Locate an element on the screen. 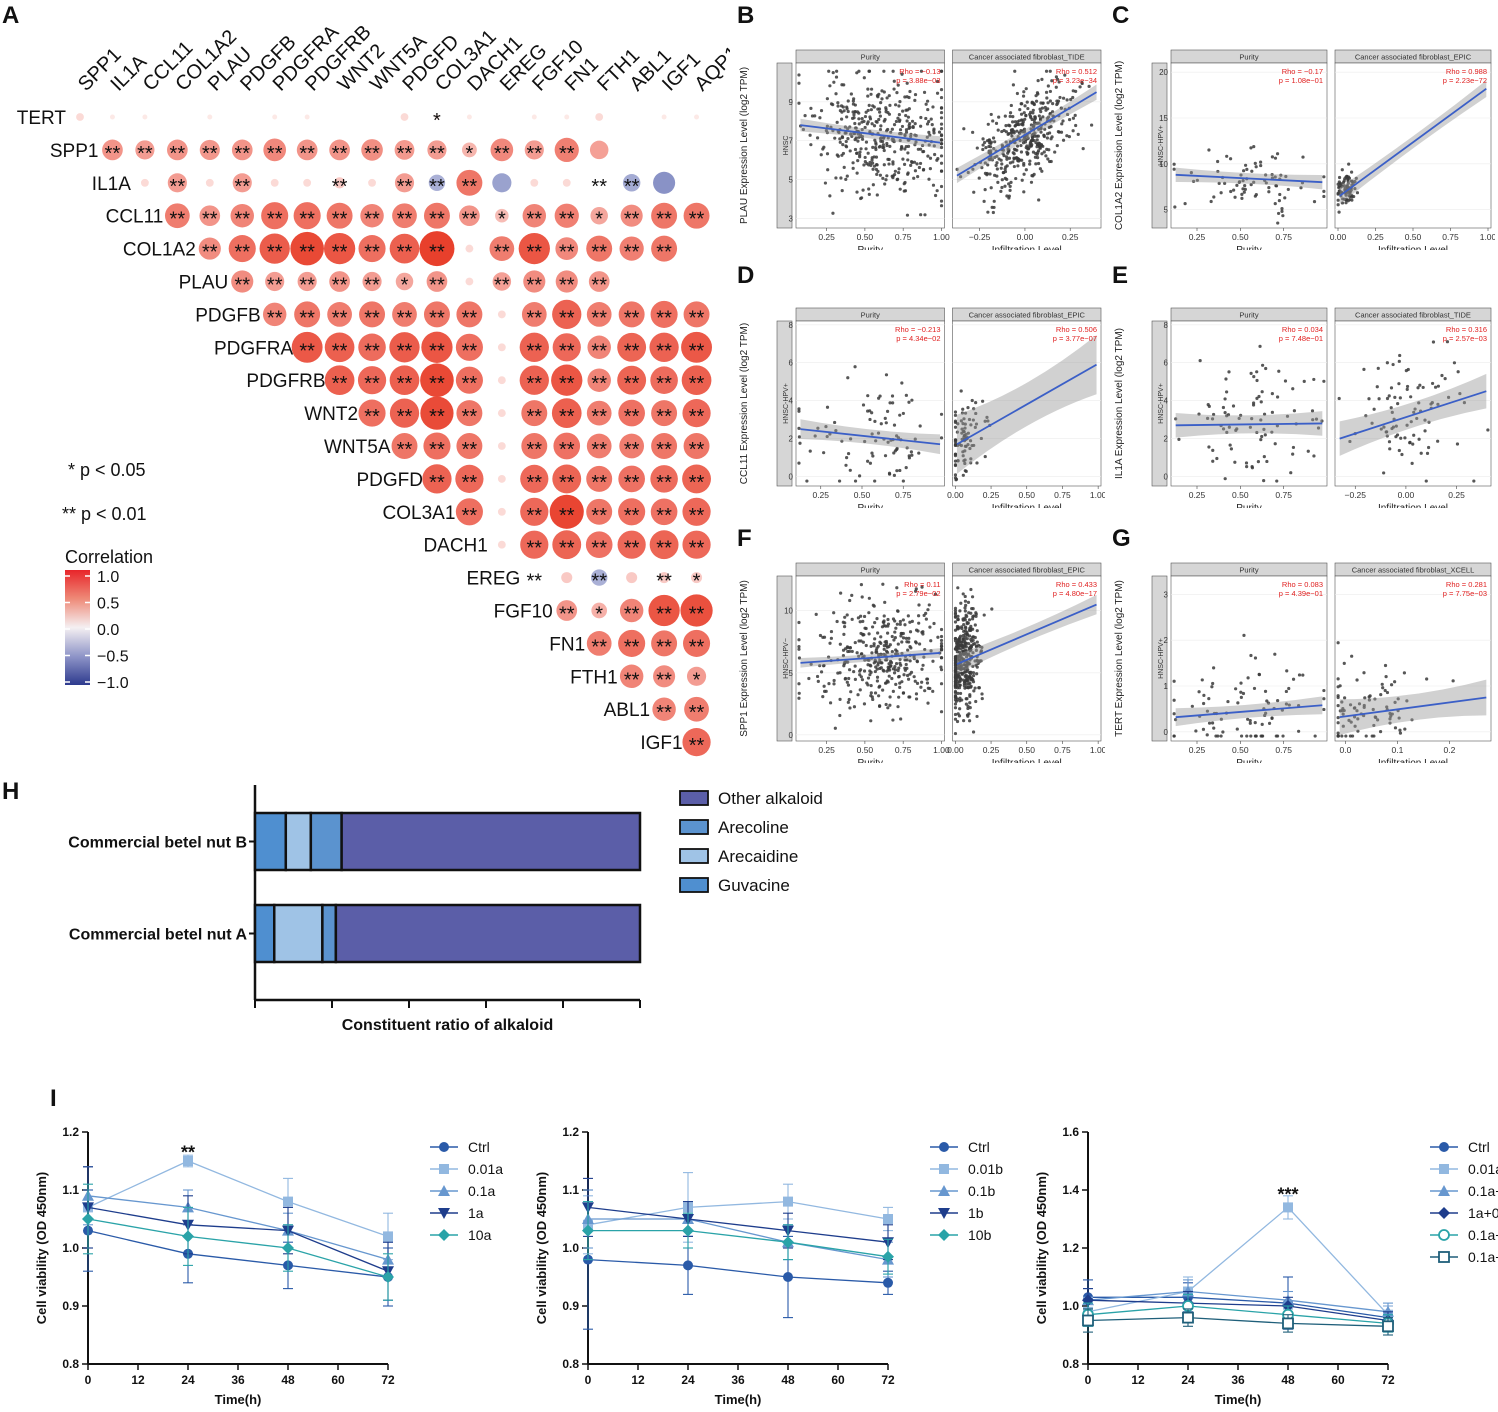 This screenshot has width=1498, height=1412. purity-x-axis-label: Purity is located at coordinates (870, 760).